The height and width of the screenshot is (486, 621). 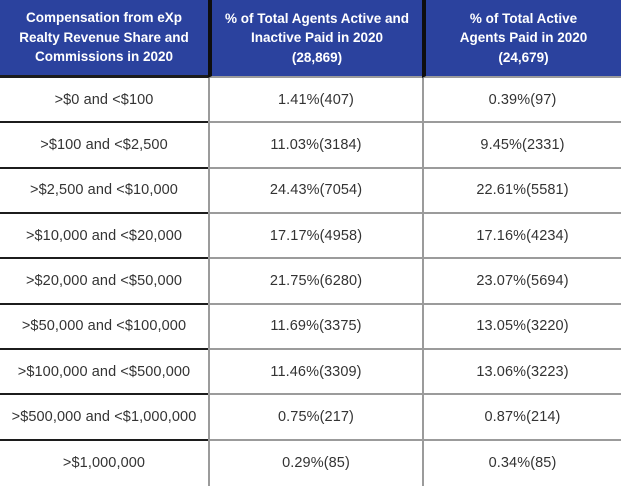 What do you see at coordinates (104, 146) in the screenshot?
I see `row-label-cell: >$100 and <$2,500` at bounding box center [104, 146].